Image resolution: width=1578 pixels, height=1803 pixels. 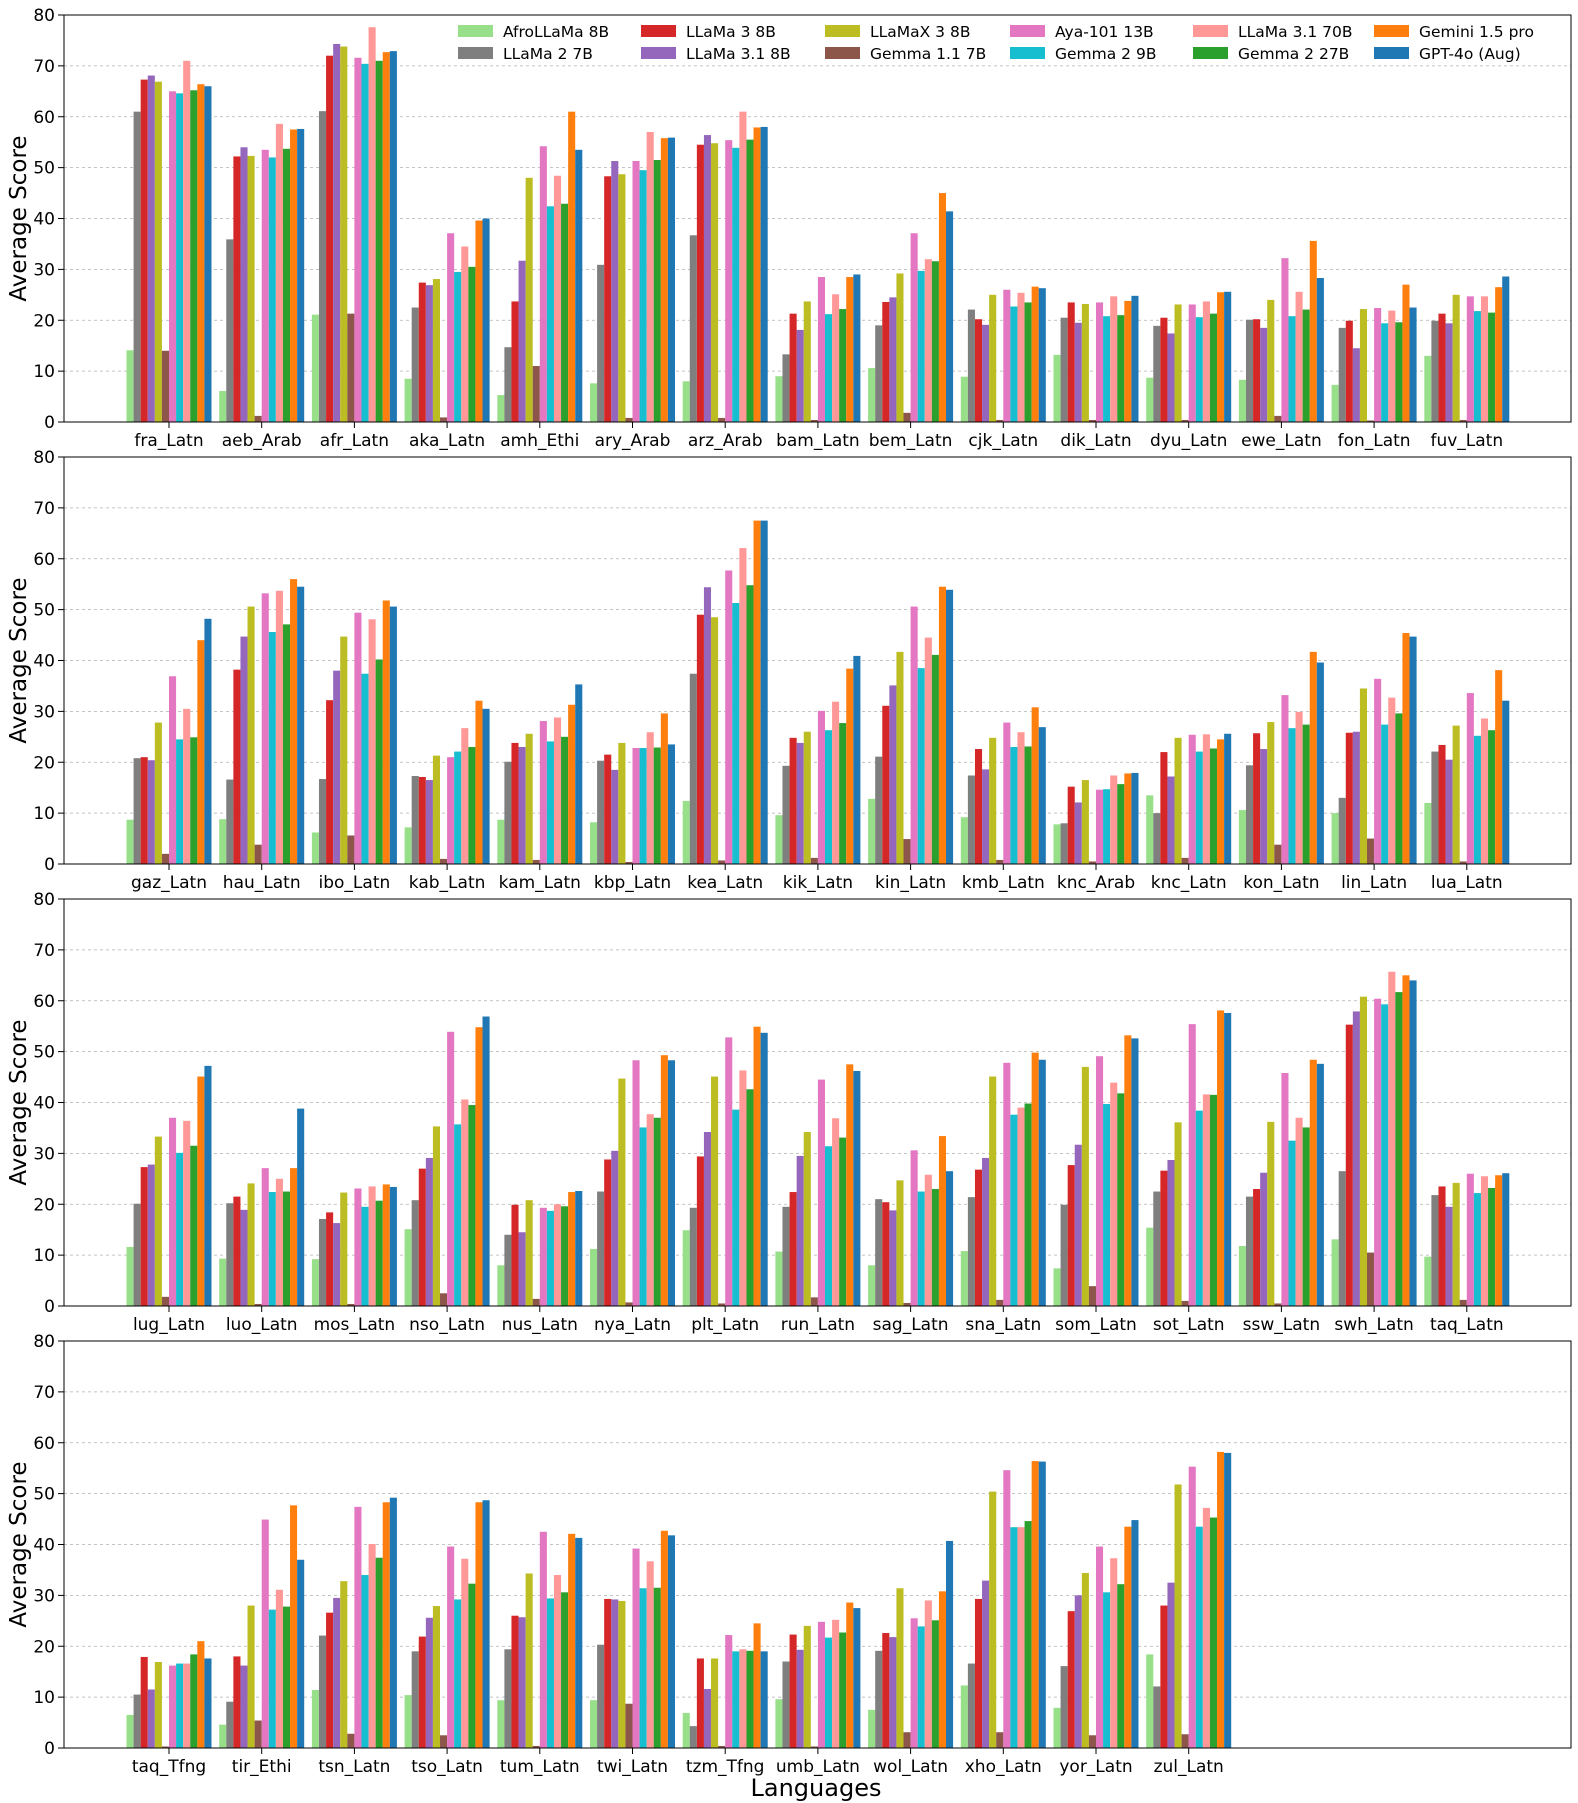 What do you see at coordinates (615, 816) in the screenshot?
I see `bar-kbp_Latn-llama-3-1-8b` at bounding box center [615, 816].